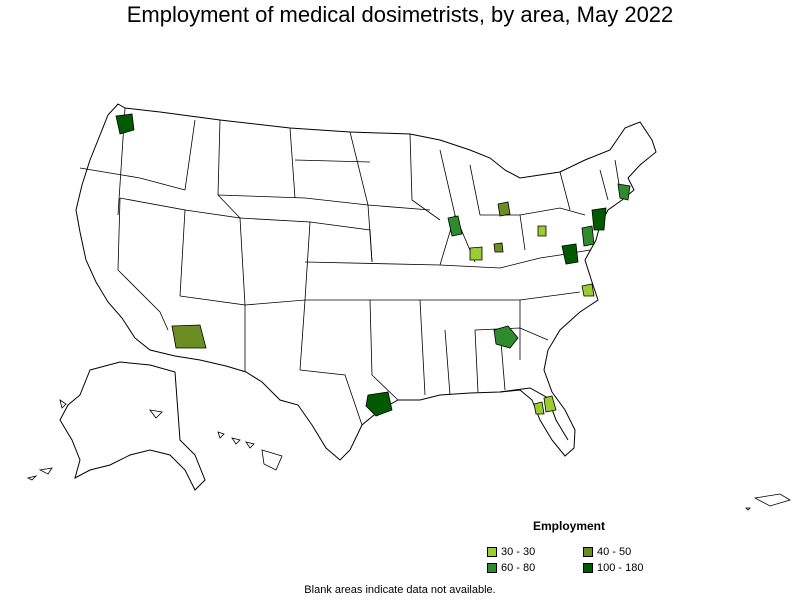 This screenshot has width=800, height=600. Describe the element at coordinates (542, 231) in the screenshot. I see `area-pittsburgh` at that location.